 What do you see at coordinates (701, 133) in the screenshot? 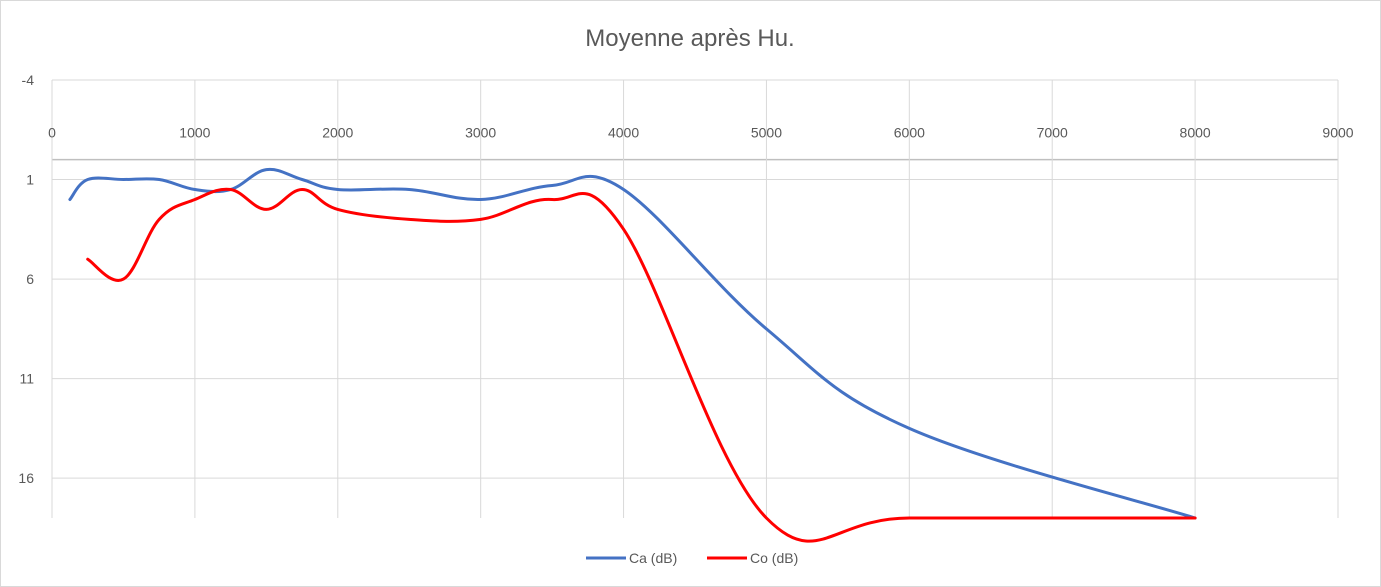
I see `x-axis-tick-labels: 0 1000 2000 3000 4000 5000 6000 7000 8000 9000` at bounding box center [701, 133].